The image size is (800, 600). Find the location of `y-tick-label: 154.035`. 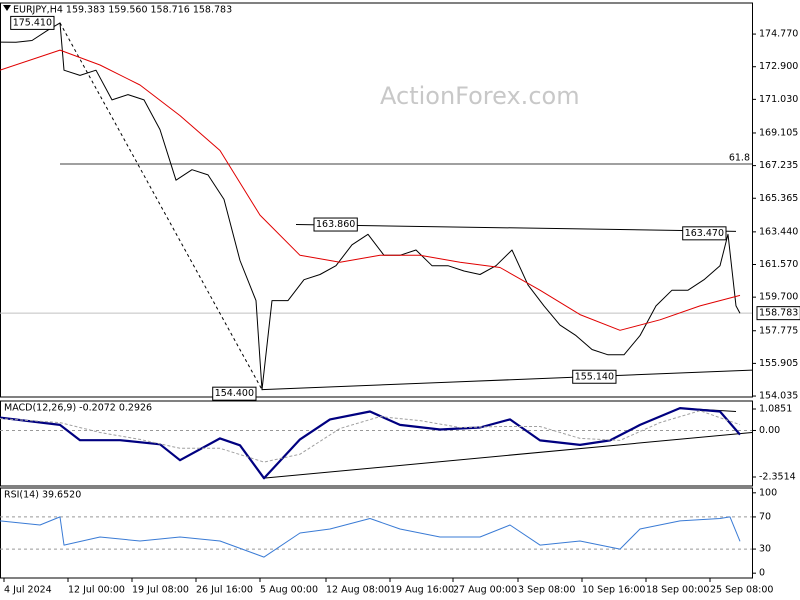

y-tick-label: 154.035 is located at coordinates (778, 396).